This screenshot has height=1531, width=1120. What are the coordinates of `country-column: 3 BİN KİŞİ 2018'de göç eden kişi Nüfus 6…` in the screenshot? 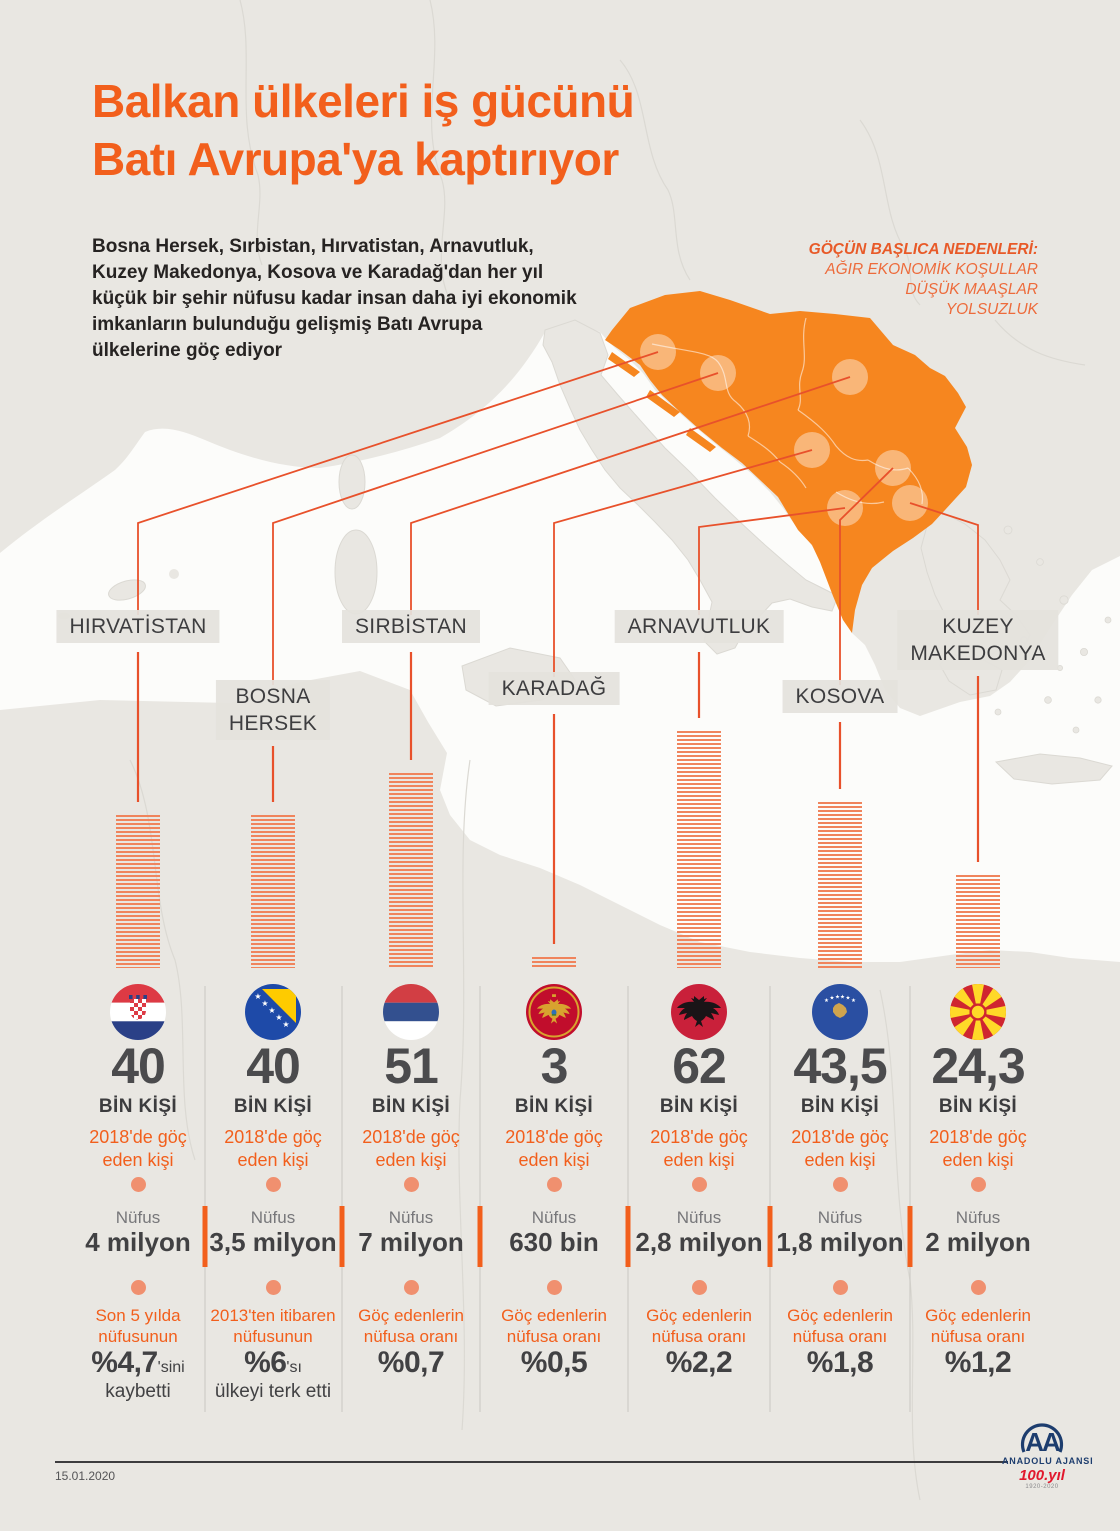 It's located at (554, 1202).